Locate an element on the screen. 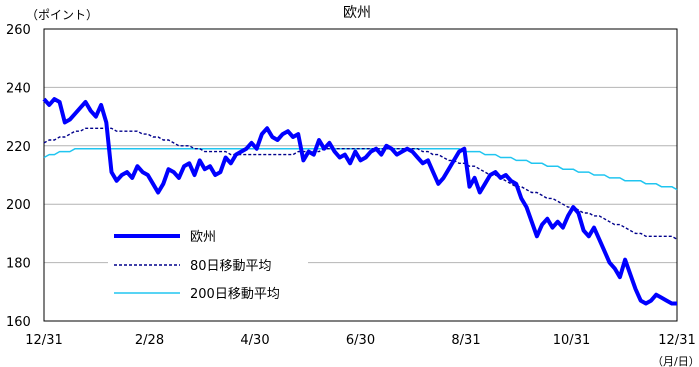 The width and height of the screenshot is (699, 367). y-tick-label: 260 is located at coordinates (18, 30).